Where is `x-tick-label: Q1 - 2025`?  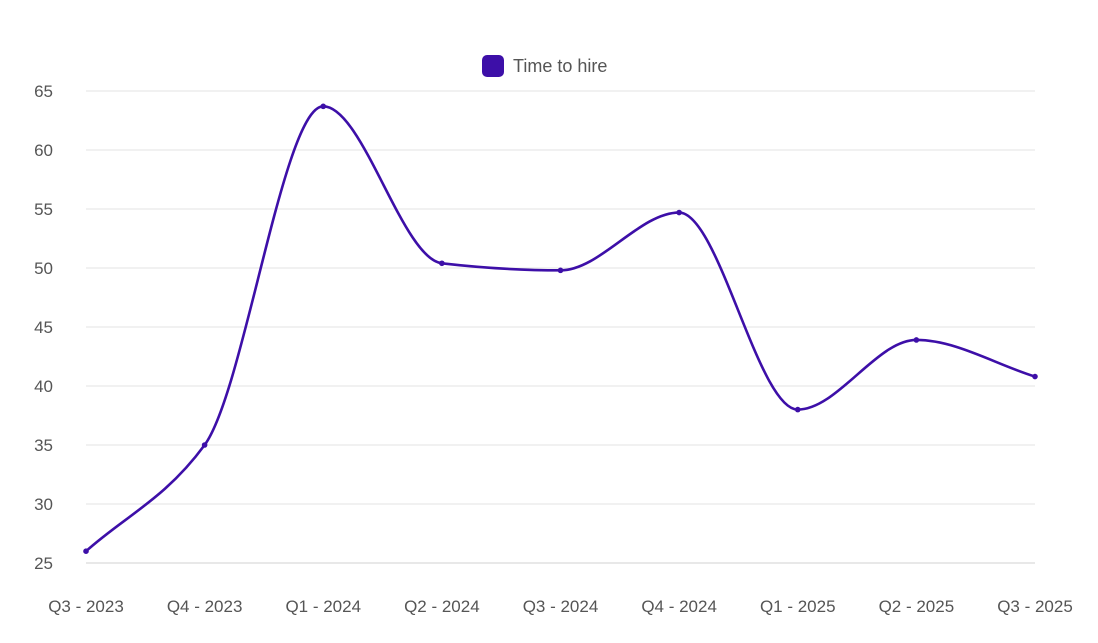
x-tick-label: Q1 - 2025 is located at coordinates (798, 606).